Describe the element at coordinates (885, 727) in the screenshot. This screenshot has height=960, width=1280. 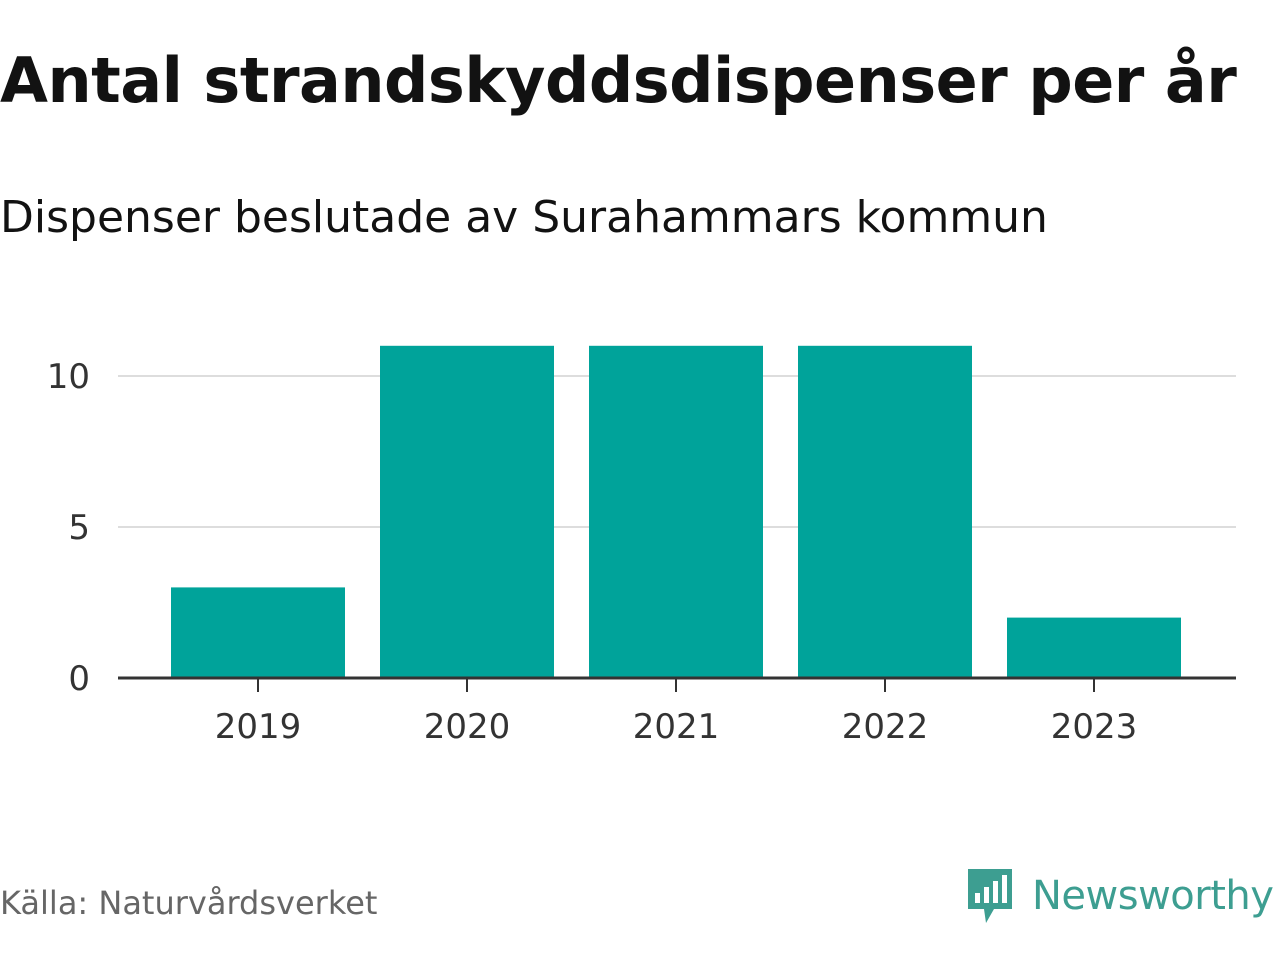
I see `x-tick-label: 2022` at that location.